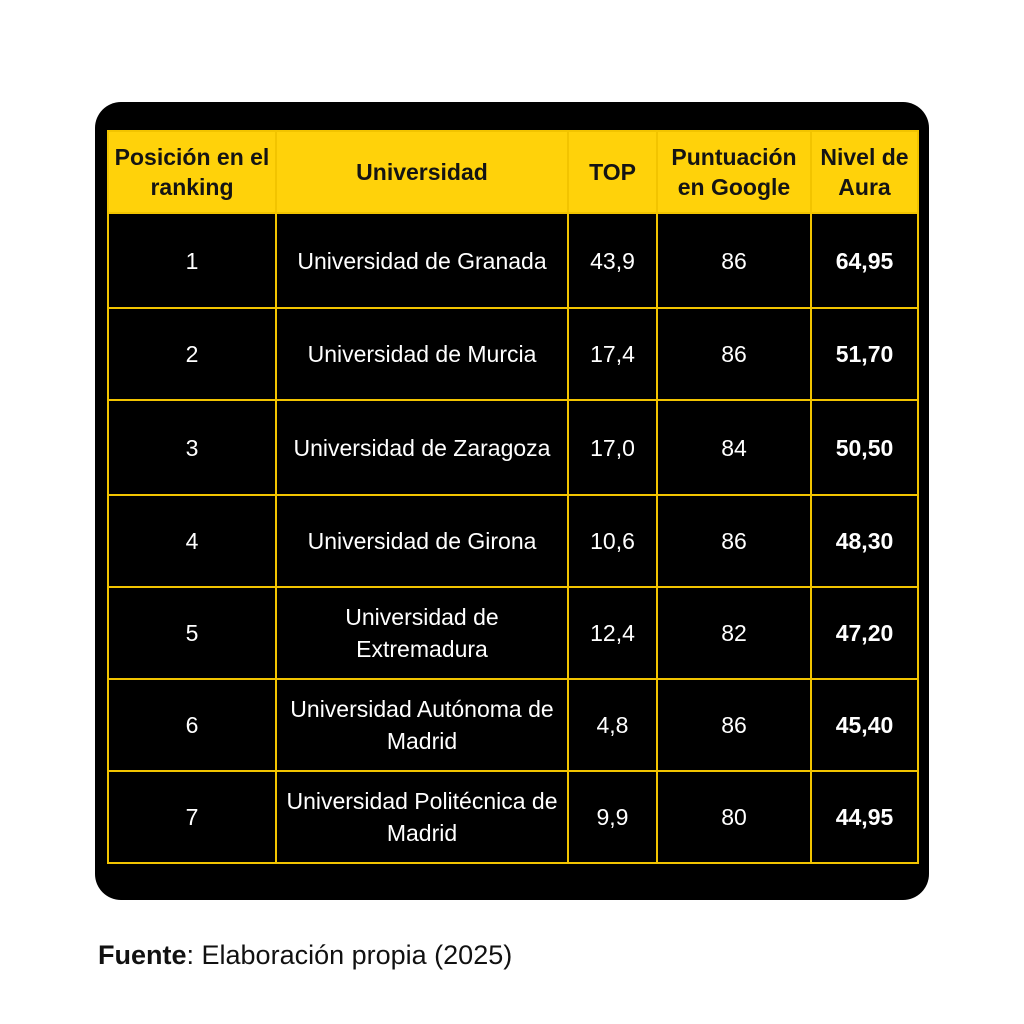  Describe the element at coordinates (864, 354) in the screenshot. I see `cell-aura: 51,70` at that location.